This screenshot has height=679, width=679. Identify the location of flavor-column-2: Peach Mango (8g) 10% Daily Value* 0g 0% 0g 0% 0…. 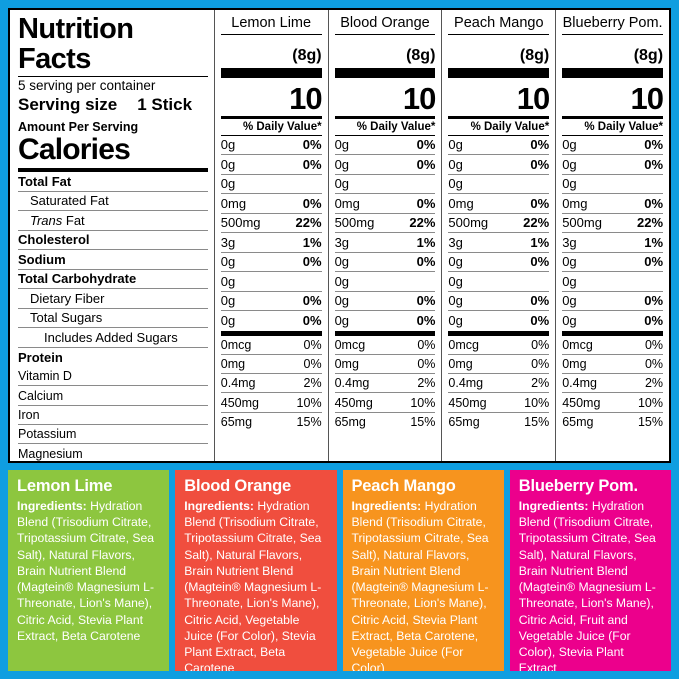
(498, 235).